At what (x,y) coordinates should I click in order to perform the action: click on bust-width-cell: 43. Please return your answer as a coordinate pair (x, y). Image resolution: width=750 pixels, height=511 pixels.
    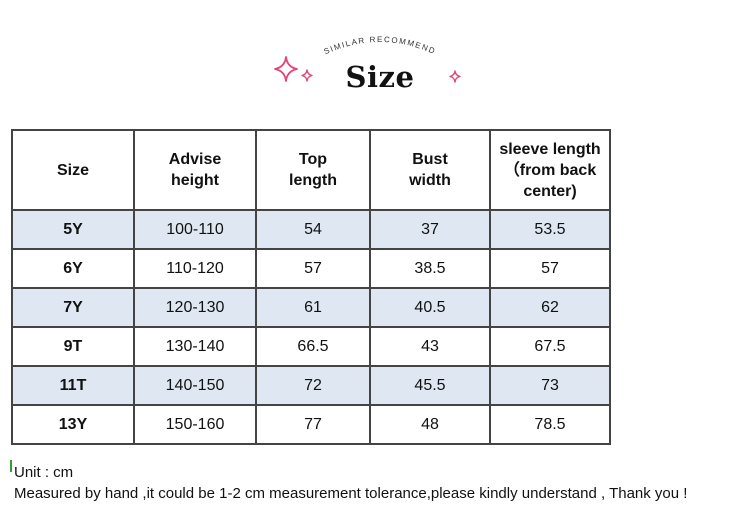
    Looking at the image, I should click on (430, 346).